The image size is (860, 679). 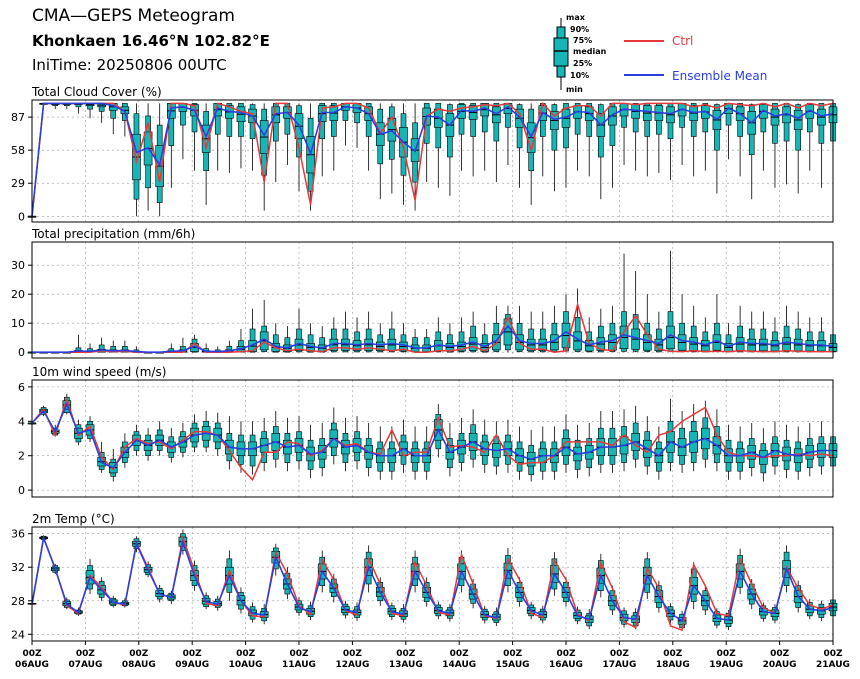 I want to click on y-tick-label: 36, so click(x=18, y=534).